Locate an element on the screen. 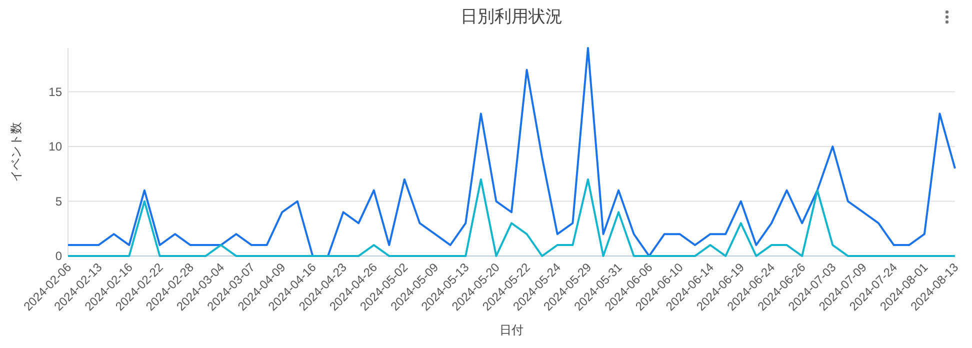 Image resolution: width=972 pixels, height=348 pixels. y-tick-label: 10 is located at coordinates (55, 147).